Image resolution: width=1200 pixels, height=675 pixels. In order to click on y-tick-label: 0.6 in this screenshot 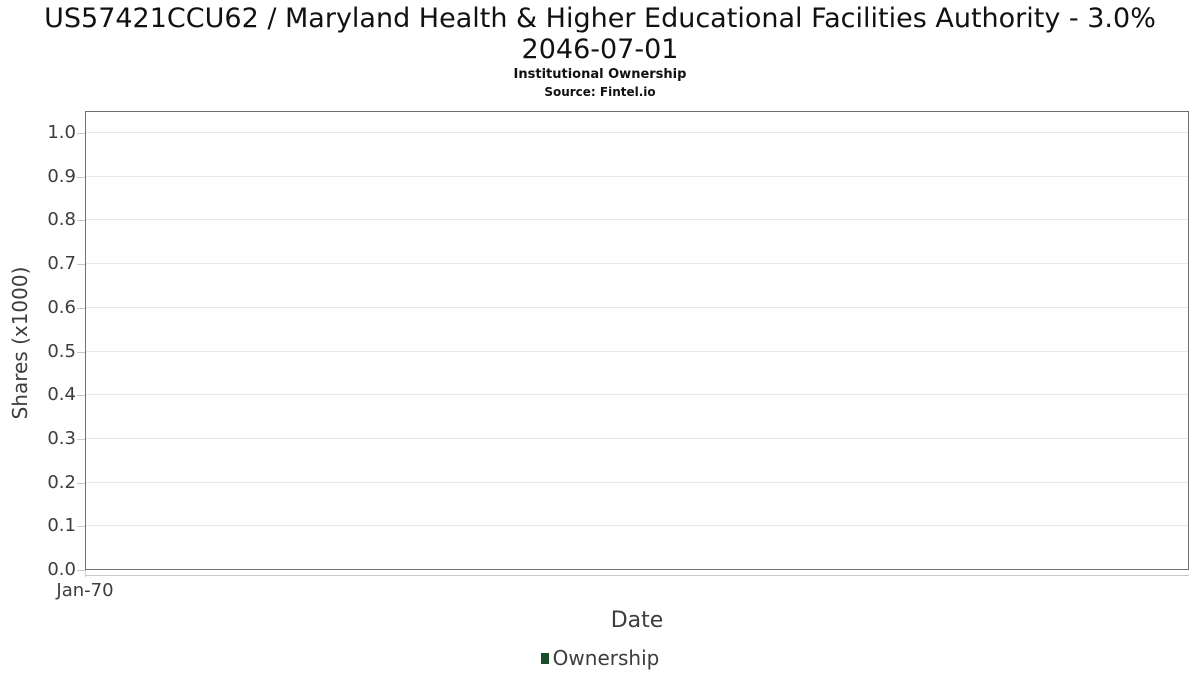, I will do `click(61, 307)`.